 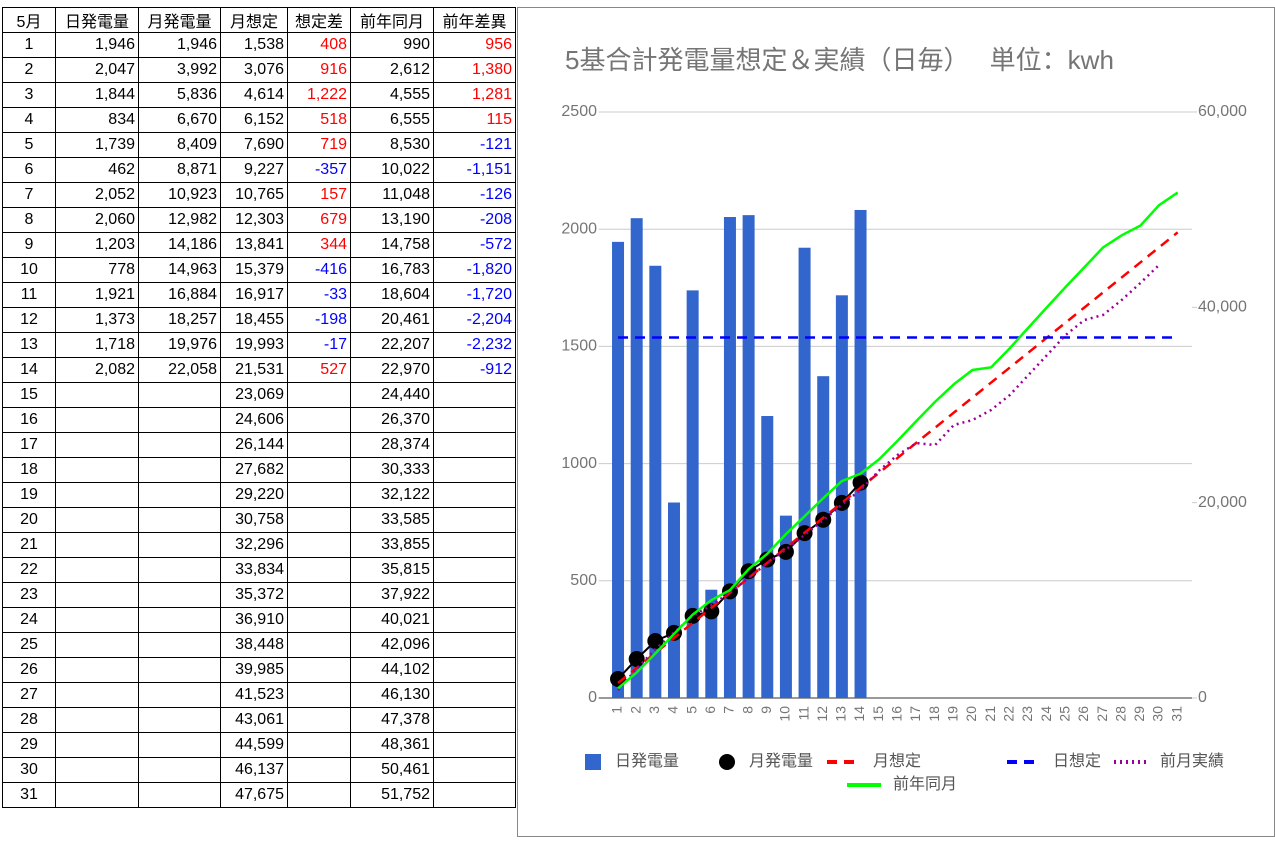 I want to click on column-header: 前年差異, so click(x=474, y=20).